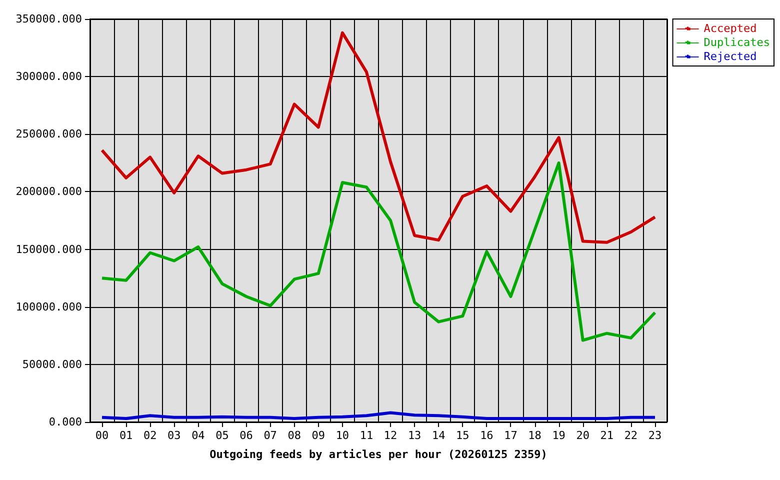 The image size is (780, 480). I want to click on x-tick-label: 11, so click(367, 435).